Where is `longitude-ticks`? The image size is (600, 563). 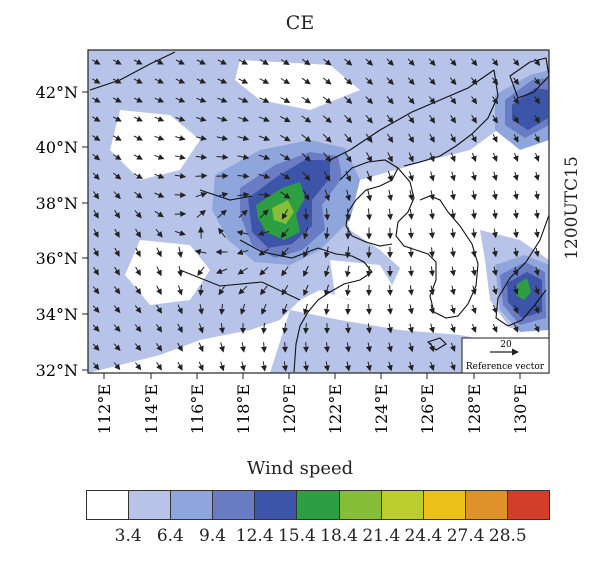 longitude-ticks is located at coordinates (312, 376).